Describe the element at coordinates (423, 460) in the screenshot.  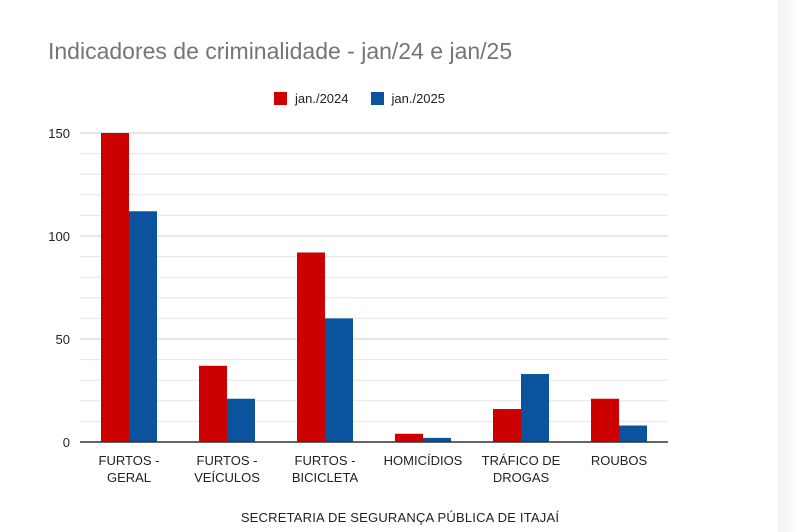
I see `x-tick-label: HOMICÍDIOS` at that location.